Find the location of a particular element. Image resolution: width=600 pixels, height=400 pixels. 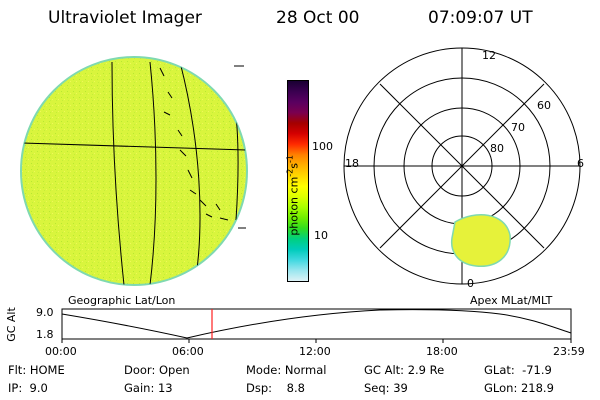

mlt-label-0: 0 is located at coordinates (470, 283).